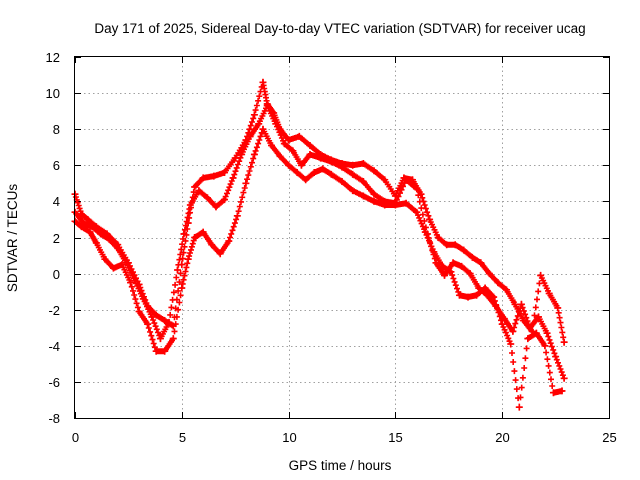  Describe the element at coordinates (12, 238) in the screenshot. I see `y-axis-label: SDTVAR / TECUs` at that location.